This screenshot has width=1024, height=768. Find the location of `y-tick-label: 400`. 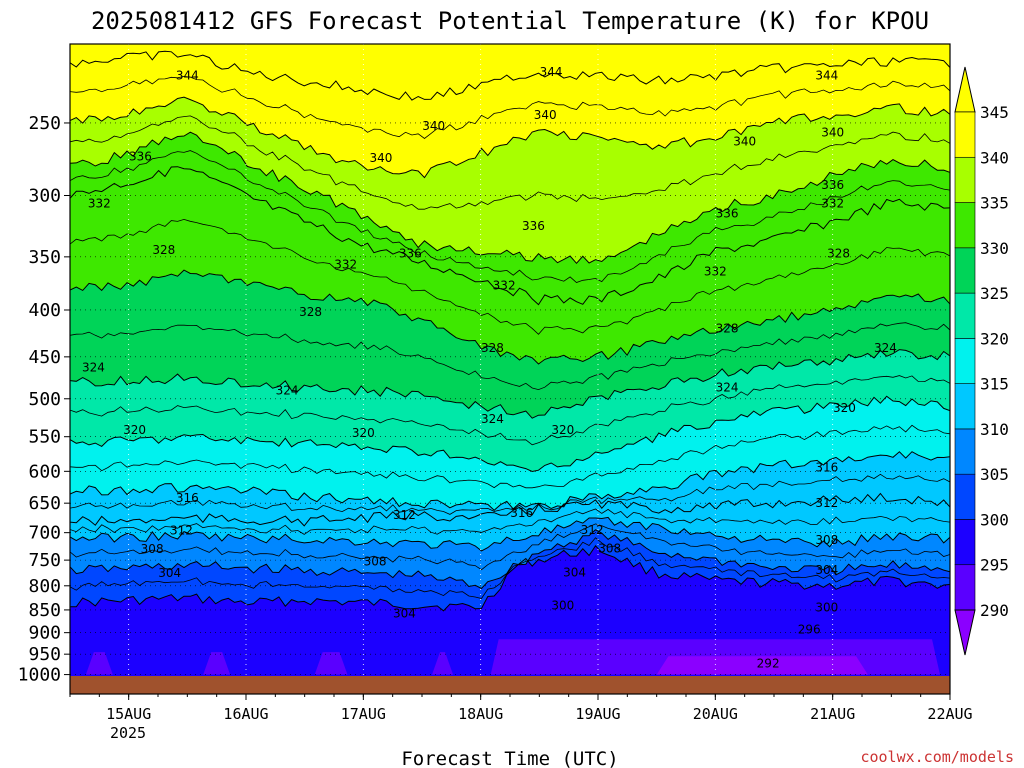

y-tick-label: 400 is located at coordinates (44, 310).